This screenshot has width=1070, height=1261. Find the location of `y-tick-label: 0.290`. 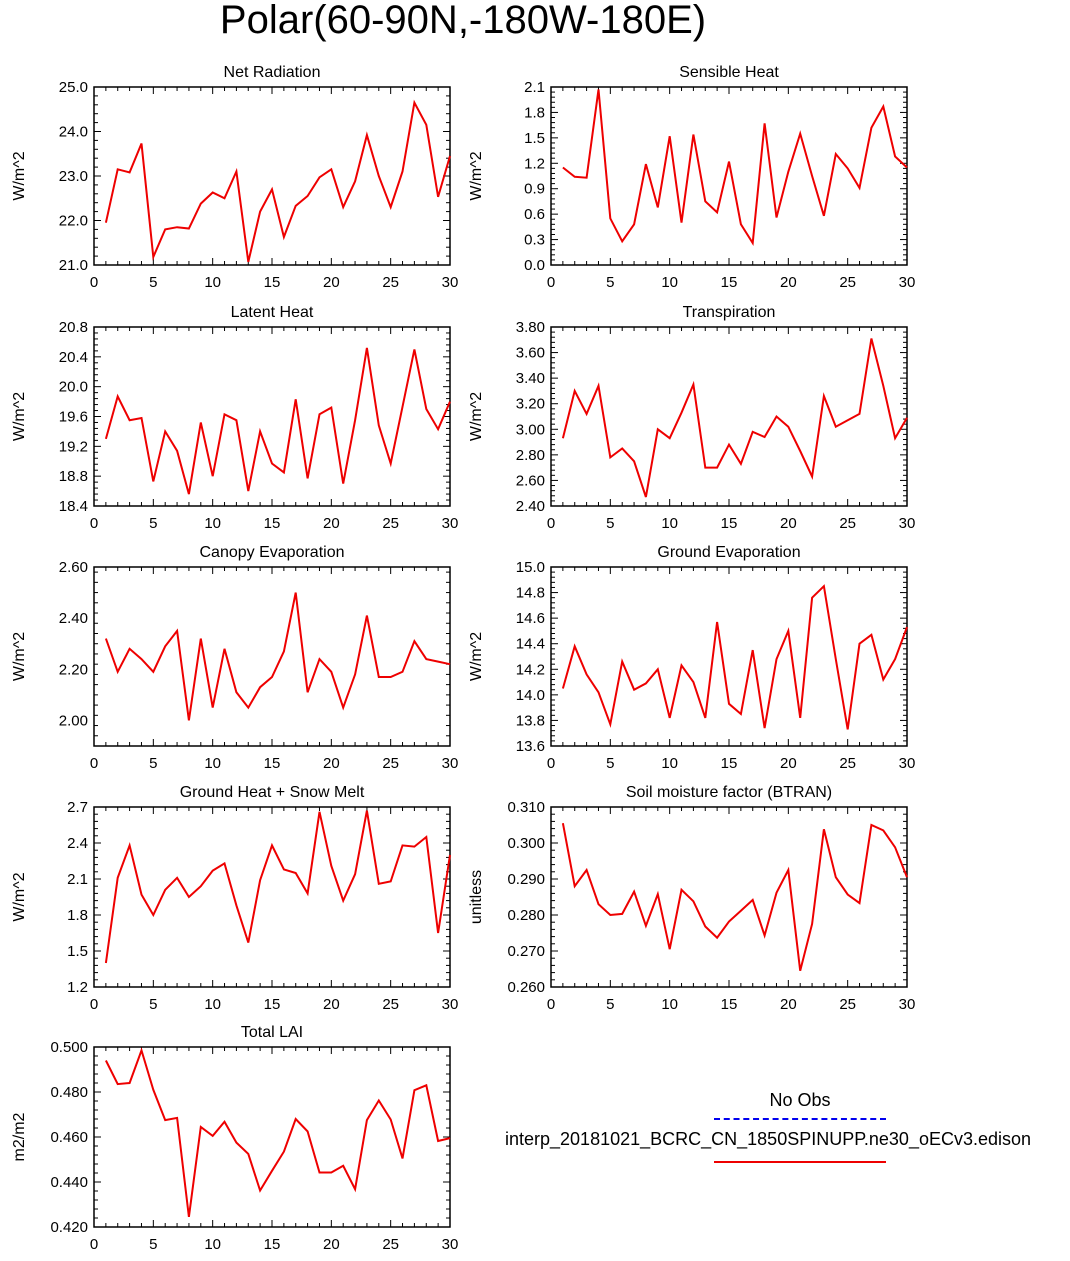

y-tick-label: 0.290 is located at coordinates (526, 879).